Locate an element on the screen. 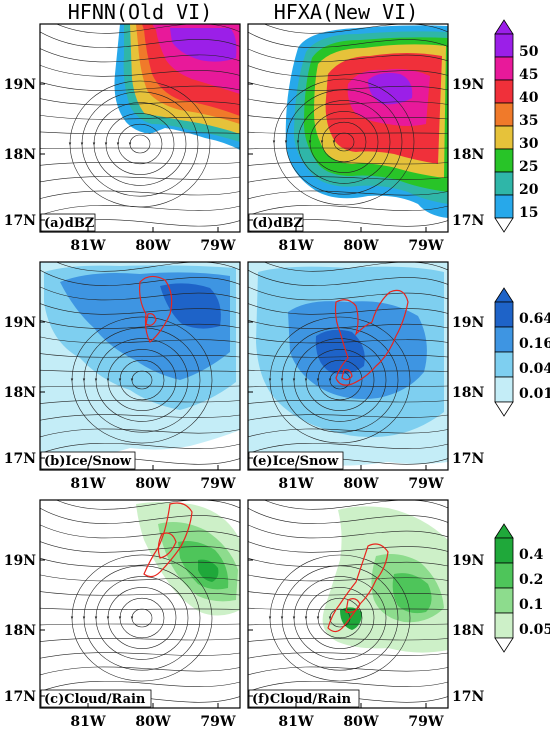 The width and height of the screenshot is (550, 735). colorbar-label: 0.1 is located at coordinates (531, 605).